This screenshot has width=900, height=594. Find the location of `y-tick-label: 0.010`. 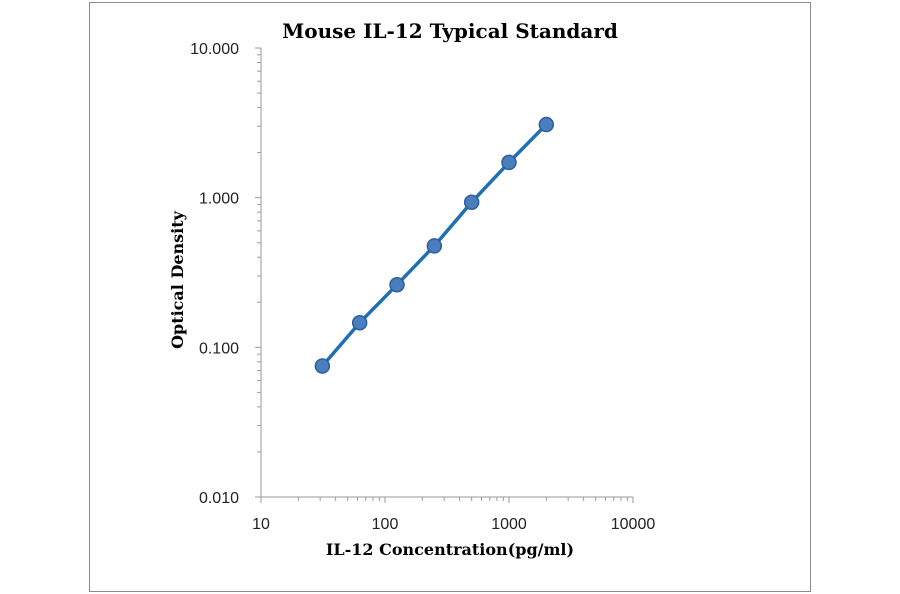

y-tick-label: 0.010 is located at coordinates (219, 498).